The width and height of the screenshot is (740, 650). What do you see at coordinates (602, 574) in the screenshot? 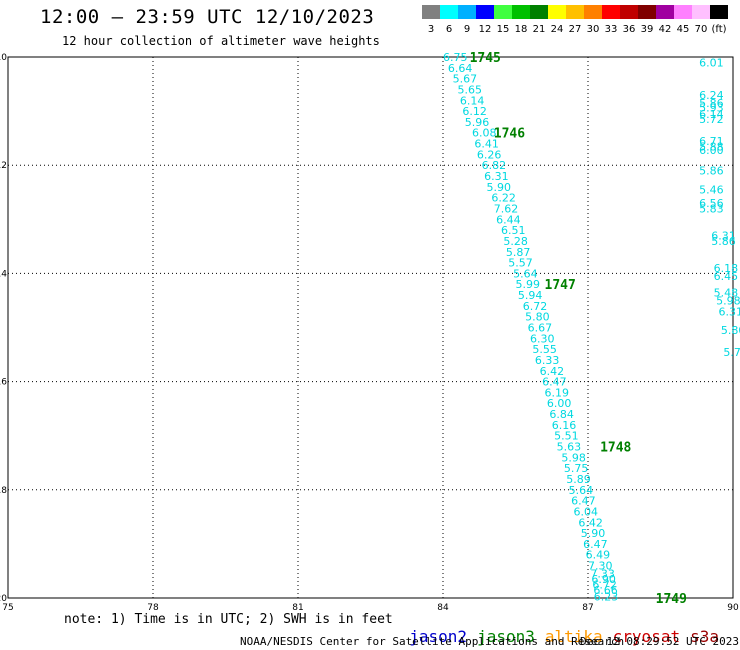
I see `swh-value-label: 7.33` at bounding box center [602, 574].